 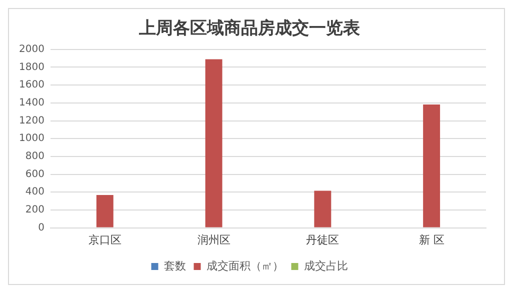 I want to click on y-tick-label: 200, so click(x=34, y=210).